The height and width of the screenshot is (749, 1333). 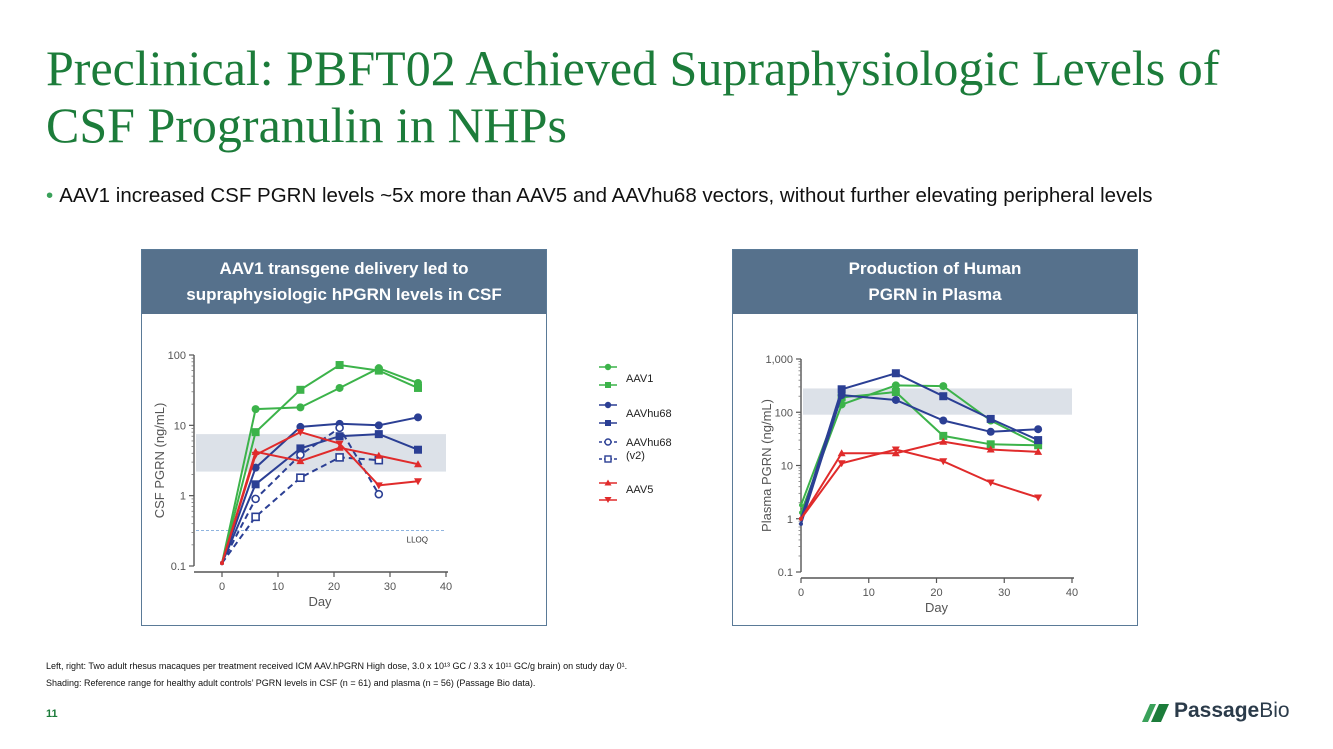 What do you see at coordinates (334, 587) in the screenshot?
I see `csf-x-tick-label: 20` at bounding box center [334, 587].